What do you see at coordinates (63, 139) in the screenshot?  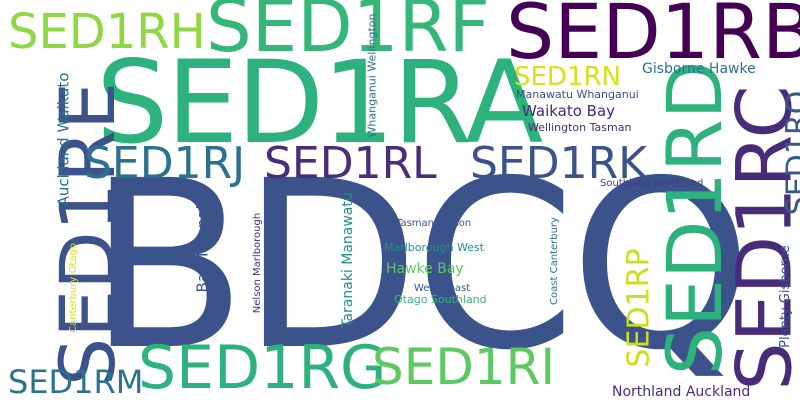 I see `word-auckland-waikato: Auckland Waikato` at bounding box center [63, 139].